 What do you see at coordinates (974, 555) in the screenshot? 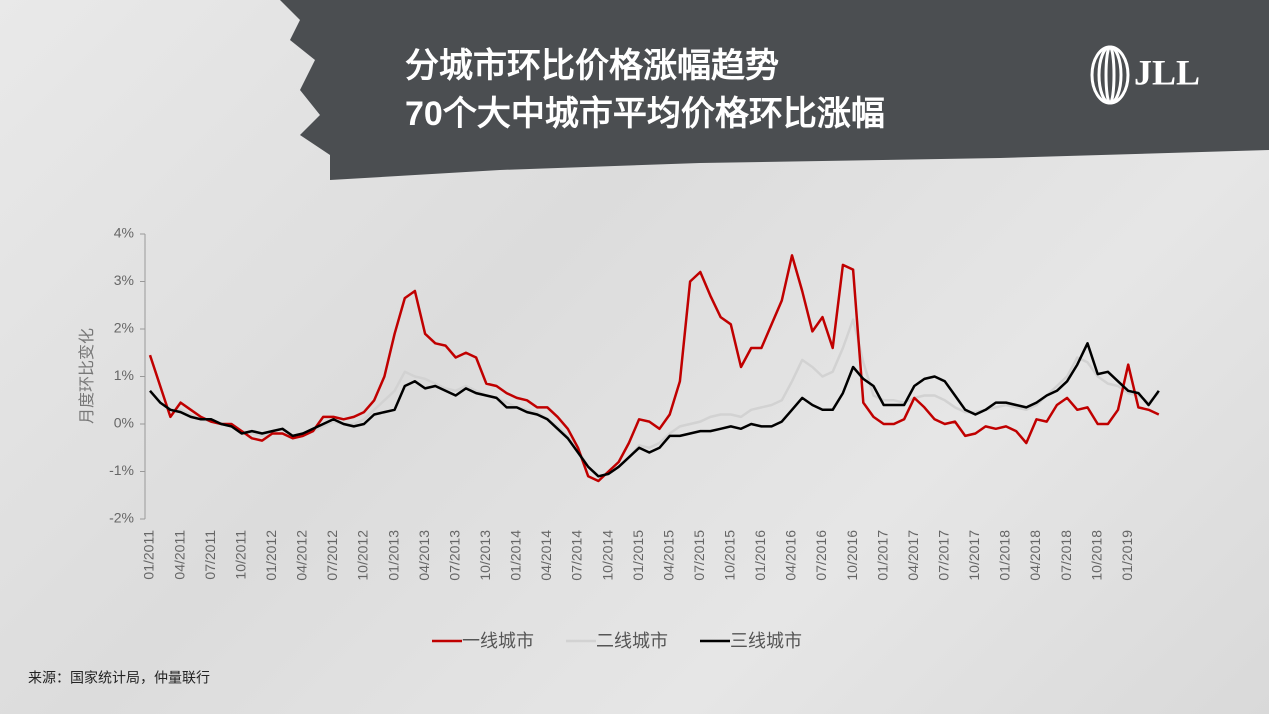
I see `x-tick-label: 10/2017` at bounding box center [974, 555].